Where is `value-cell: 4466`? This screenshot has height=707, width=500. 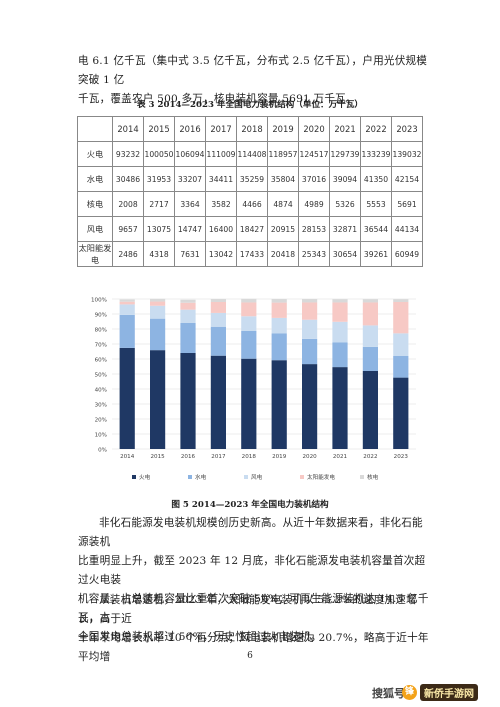
value-cell: 4466 is located at coordinates (252, 204).